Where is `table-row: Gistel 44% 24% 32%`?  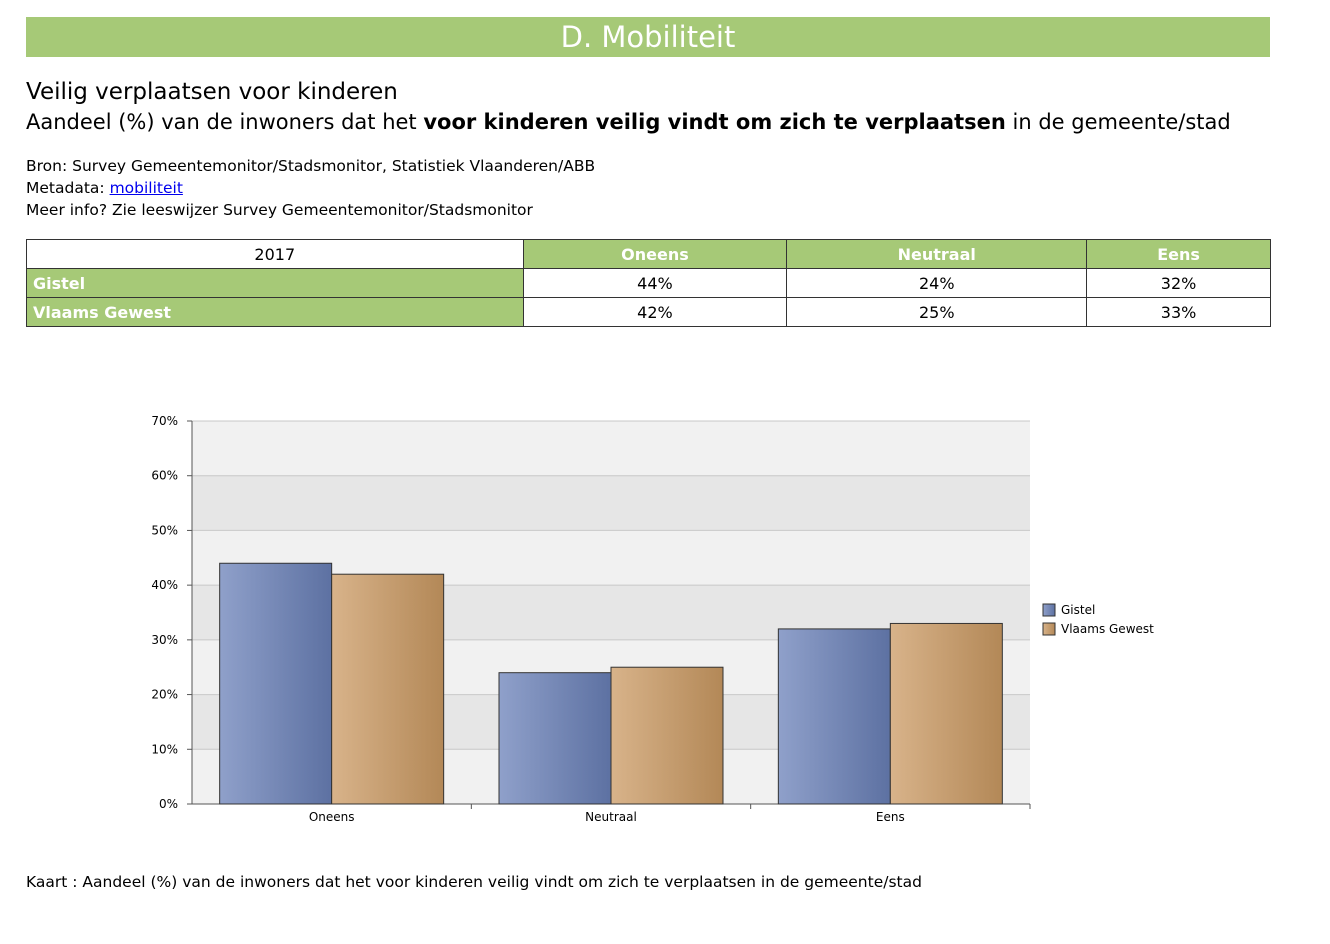 table-row: Gistel 44% 24% 32% is located at coordinates (648, 283).